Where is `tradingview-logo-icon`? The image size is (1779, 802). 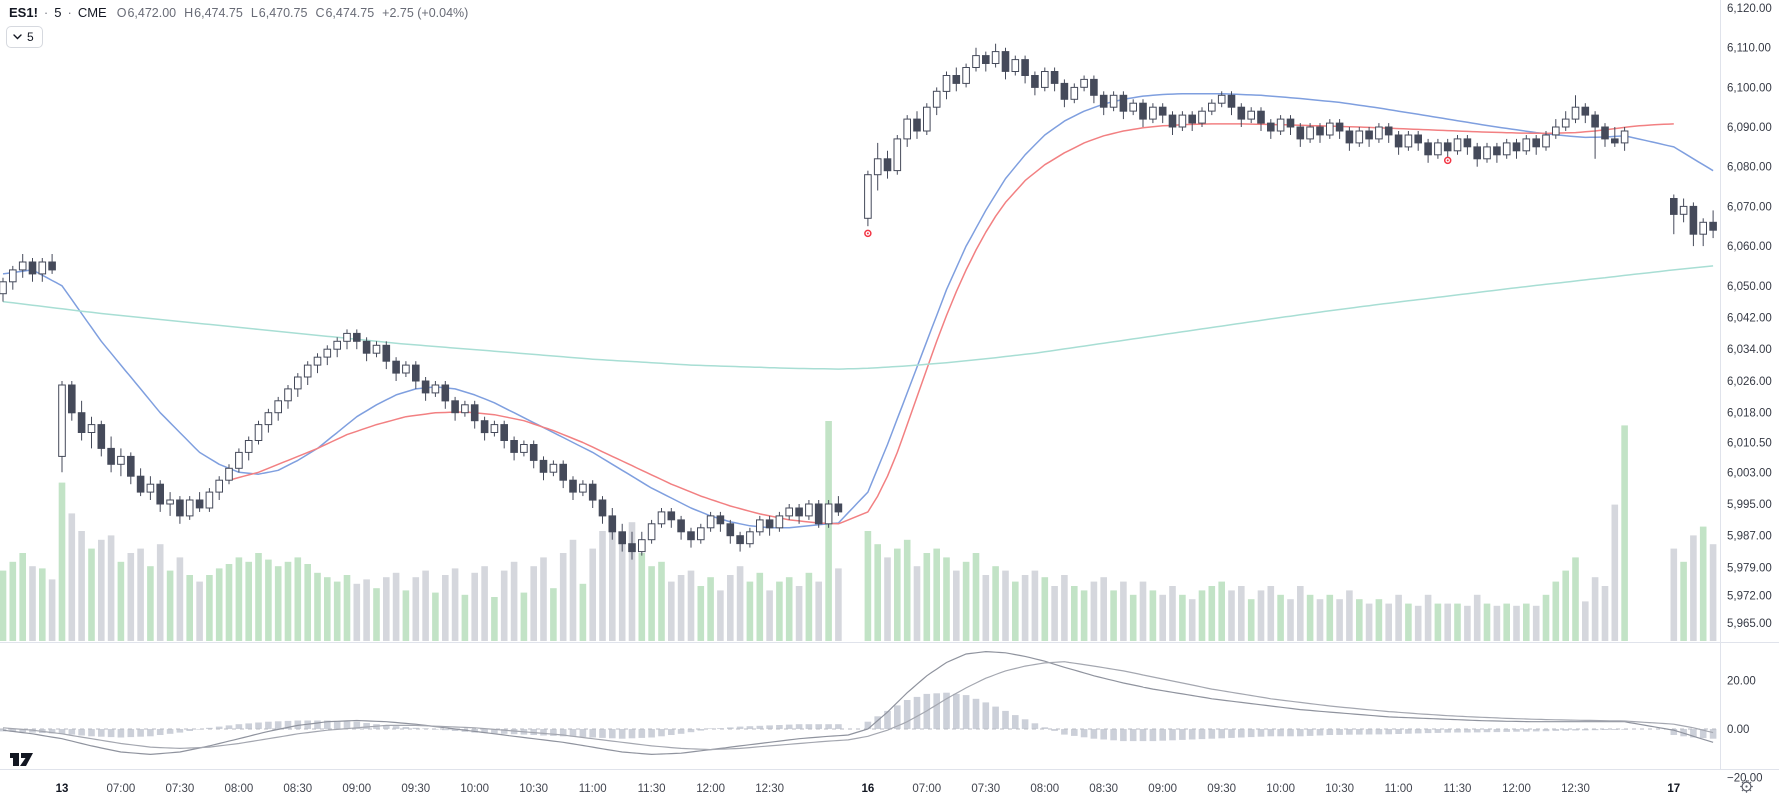 tradingview-logo-icon is located at coordinates (21, 761).